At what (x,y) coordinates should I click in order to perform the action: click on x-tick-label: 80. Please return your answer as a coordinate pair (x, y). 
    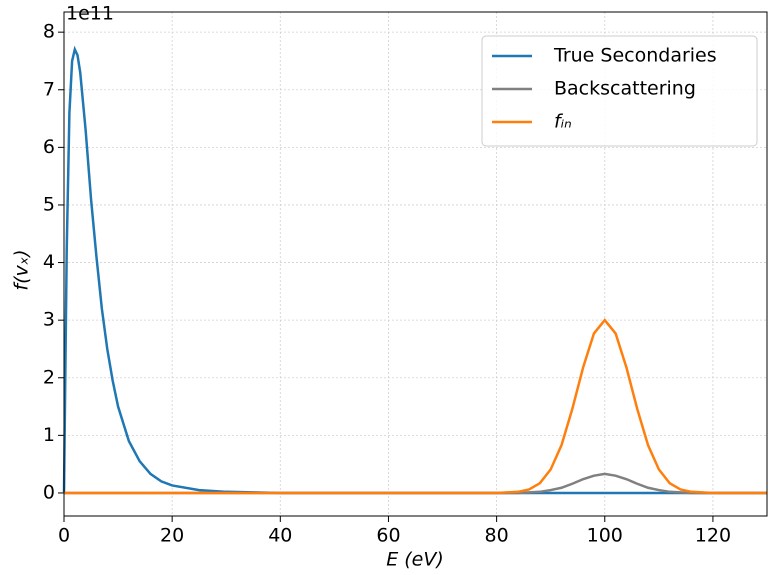
    Looking at the image, I should click on (497, 536).